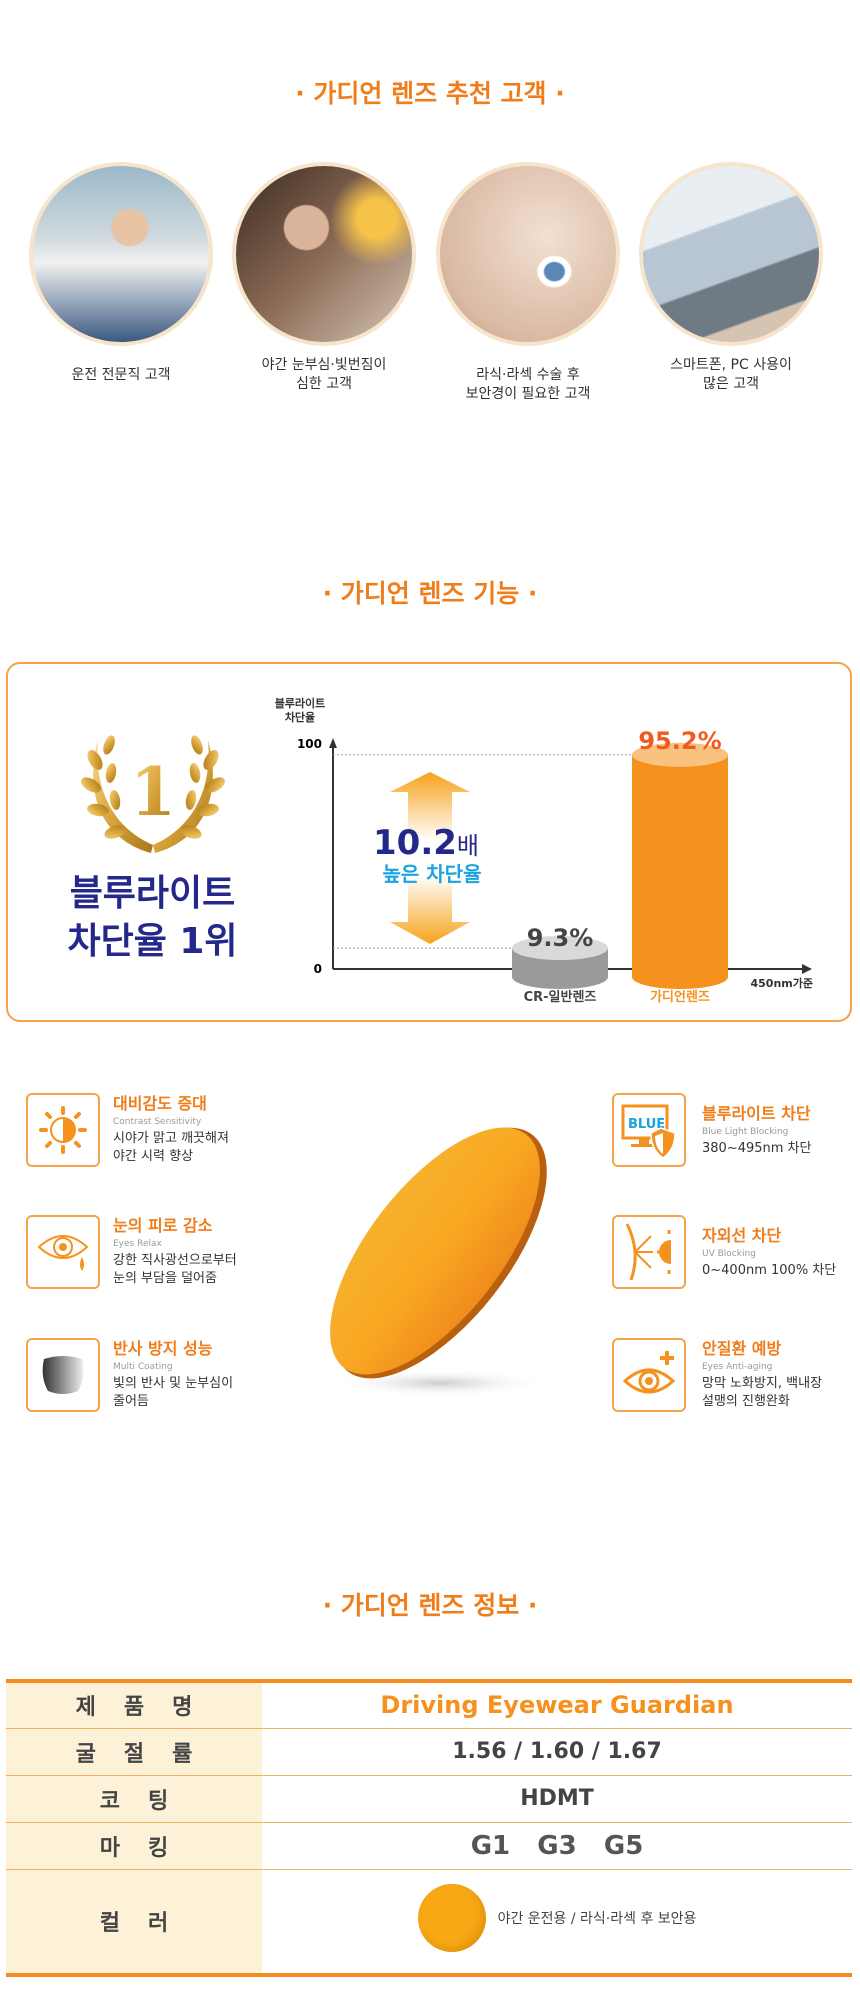 Image resolution: width=860 pixels, height=2001 pixels. I want to click on customer-label: 라식·라섹 수술 후 보안경이 필요한 고객, so click(528, 384).